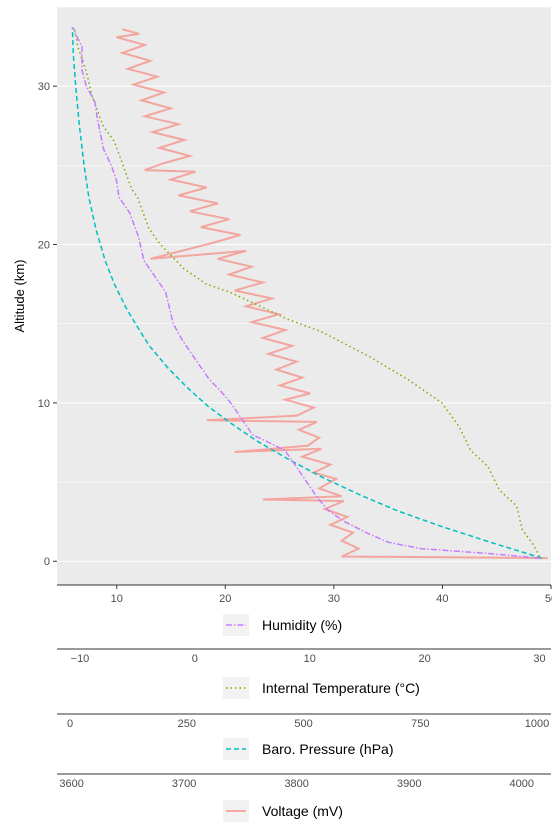 Image resolution: width=552 pixels, height=829 pixels. I want to click on x-tick-label-temperature: −10, so click(80, 659).